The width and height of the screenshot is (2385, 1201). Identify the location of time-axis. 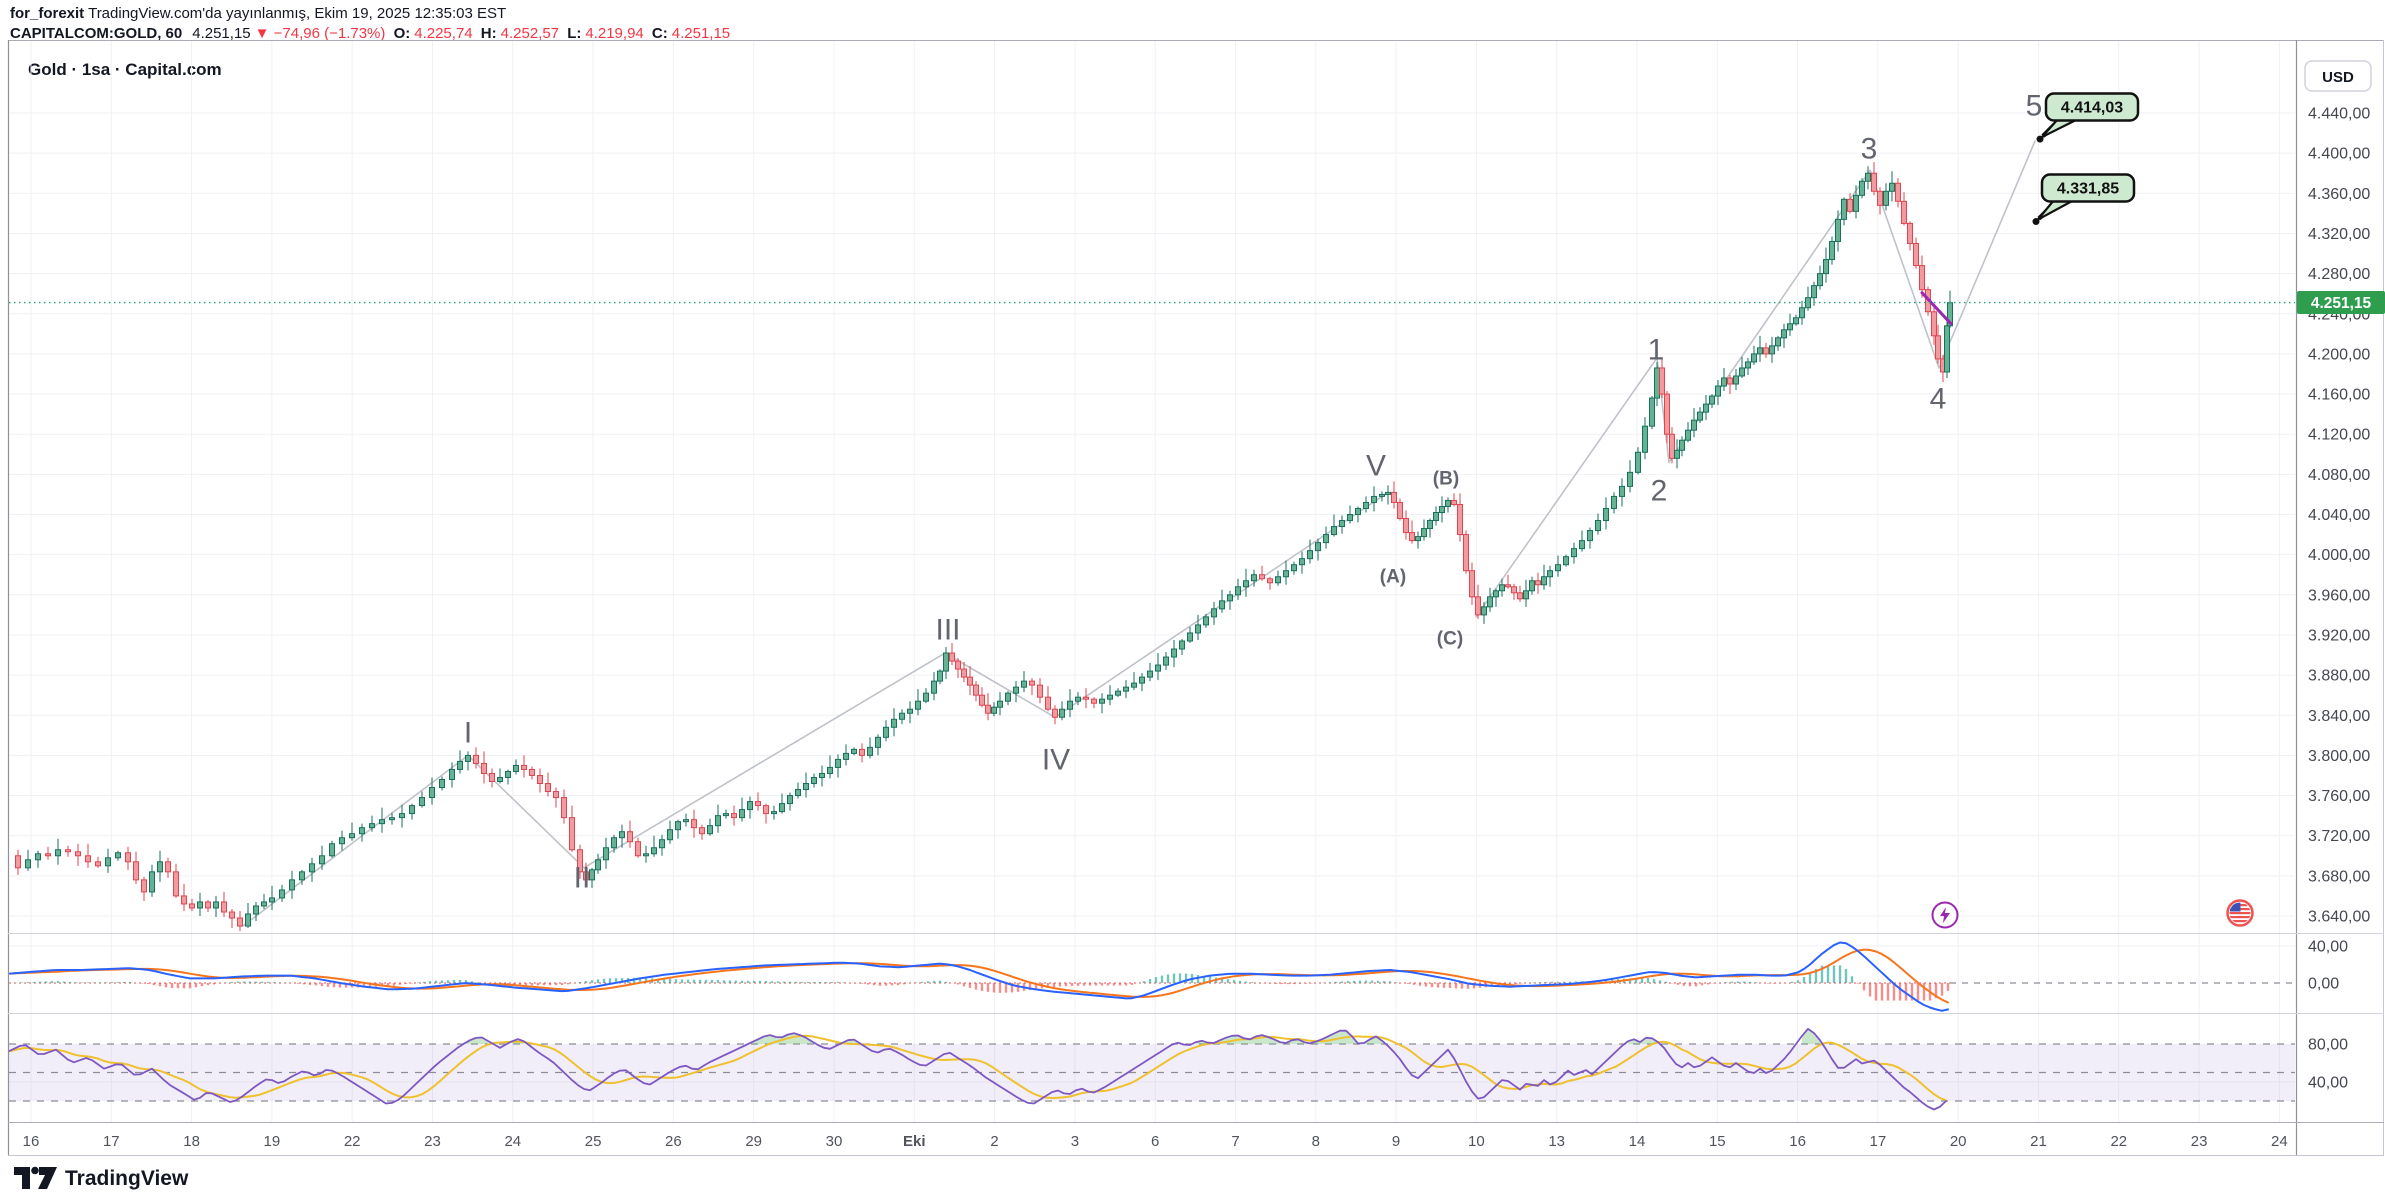
(1196, 1138).